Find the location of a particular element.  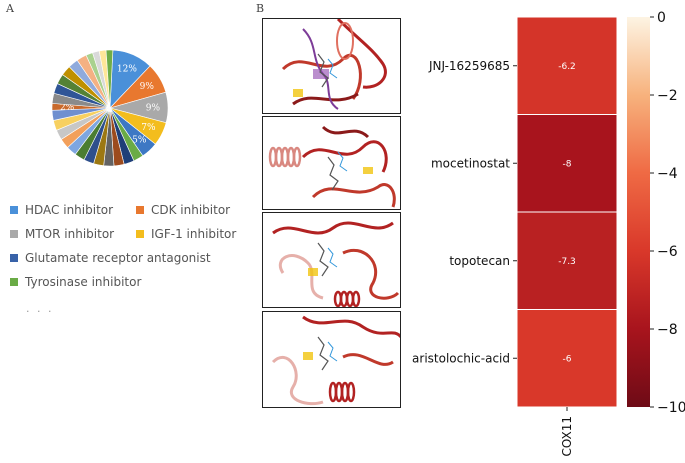

pie-slice-label: 7% is located at coordinates (148, 128).